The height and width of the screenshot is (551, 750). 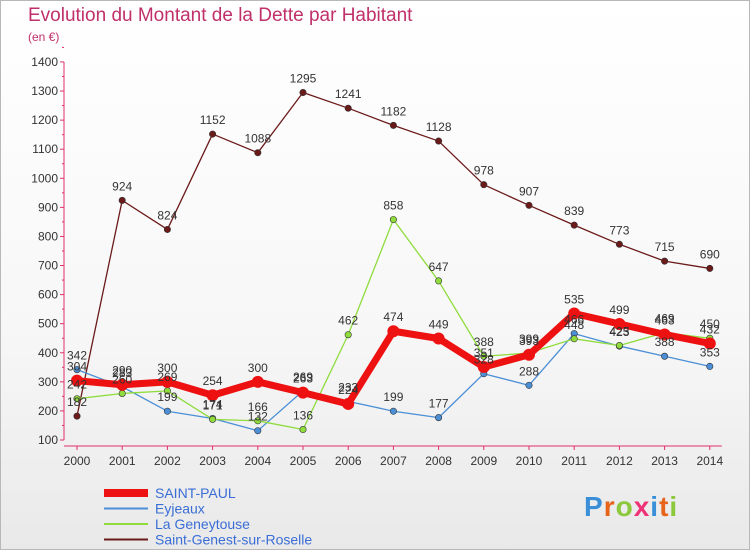 What do you see at coordinates (483, 461) in the screenshot?
I see `x-tick-label: 2009` at bounding box center [483, 461].